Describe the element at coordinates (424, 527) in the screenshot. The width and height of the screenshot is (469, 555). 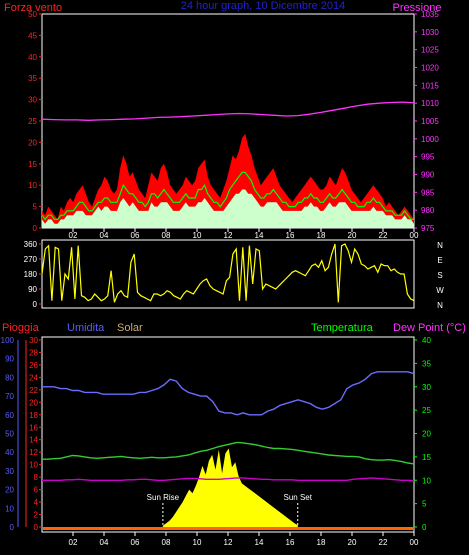
I see `temp-y-tick-label: 0` at that location.